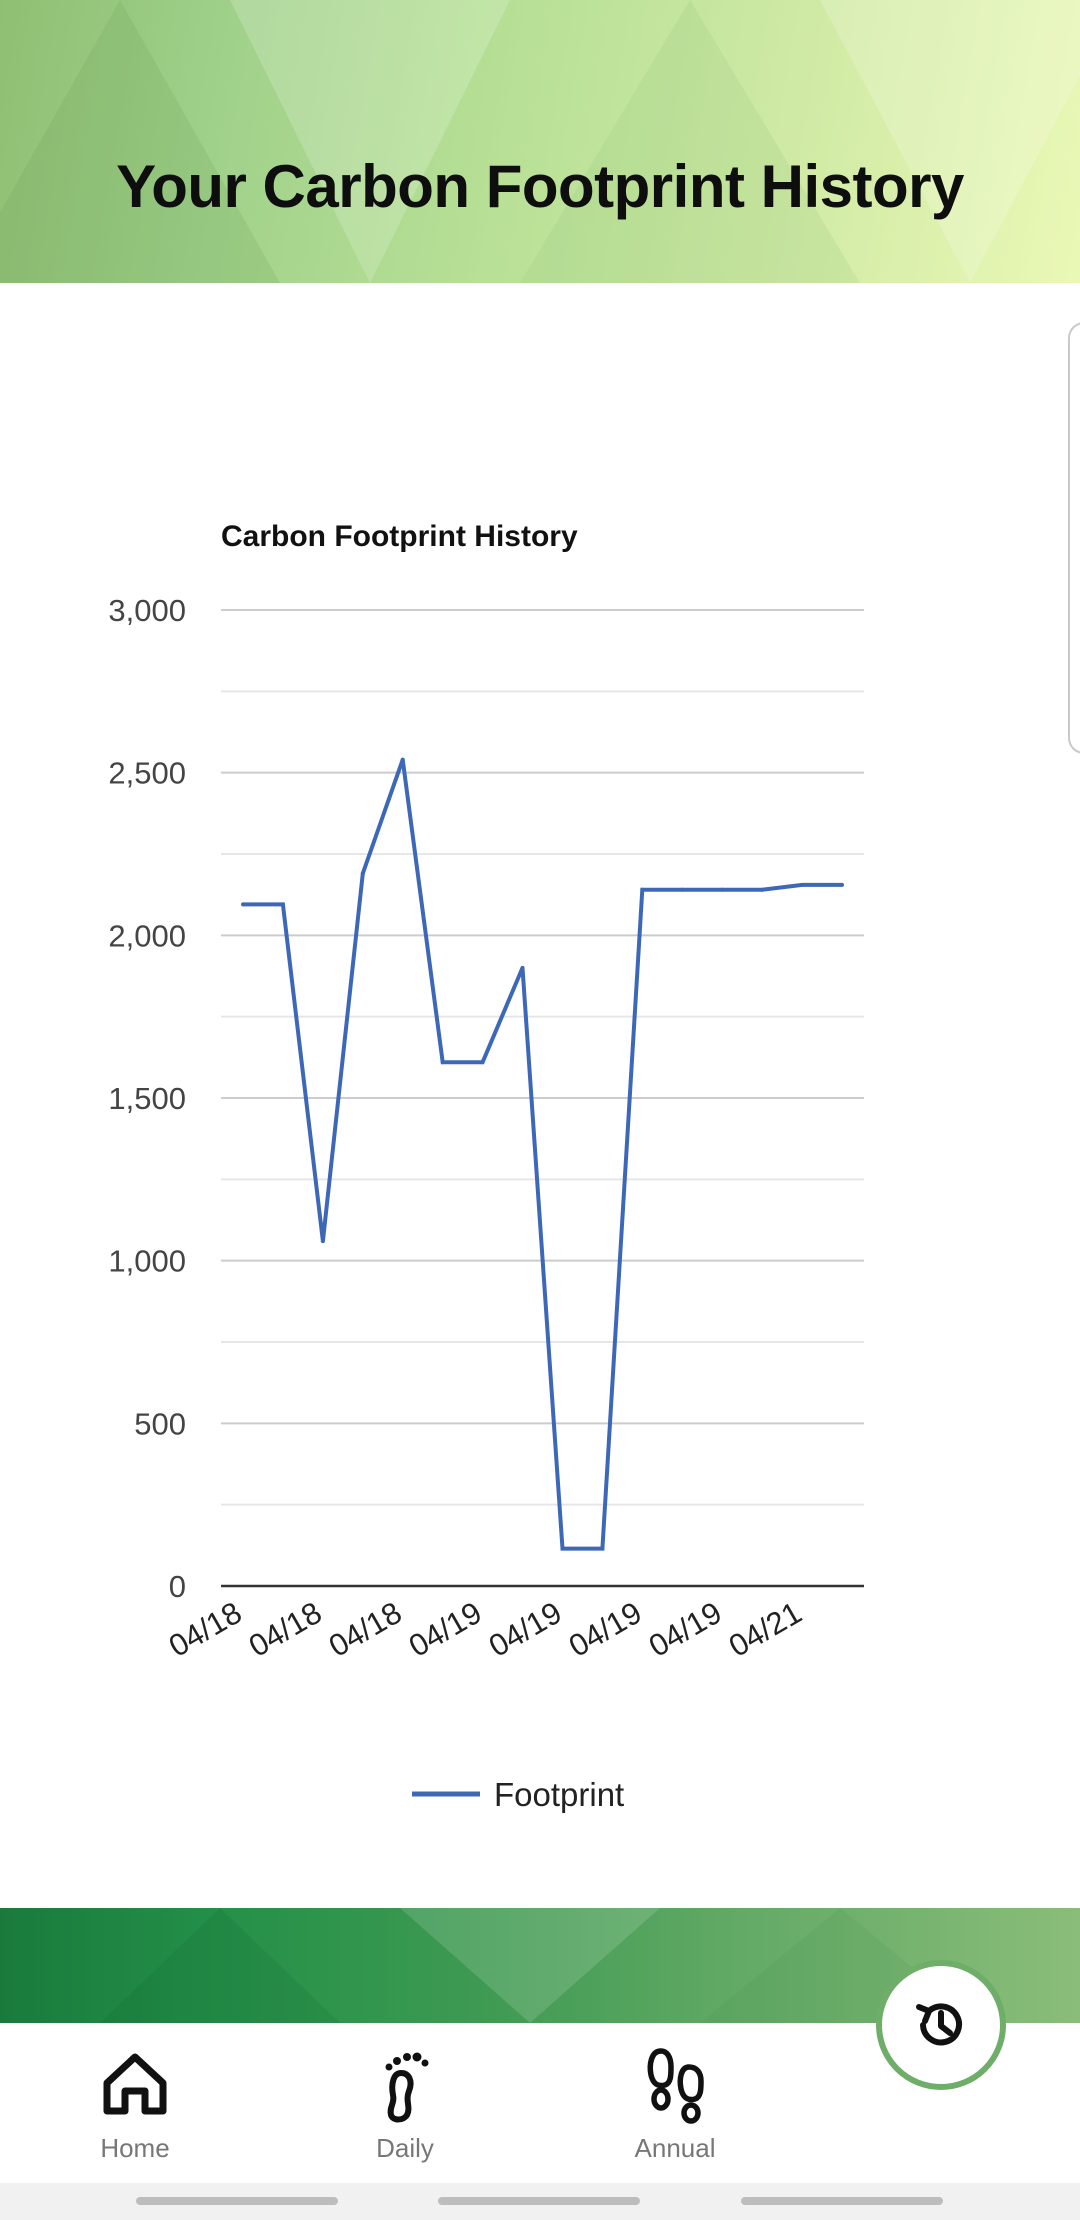 The image size is (1080, 2220). Describe the element at coordinates (135, 2084) in the screenshot. I see `home-icon` at that location.